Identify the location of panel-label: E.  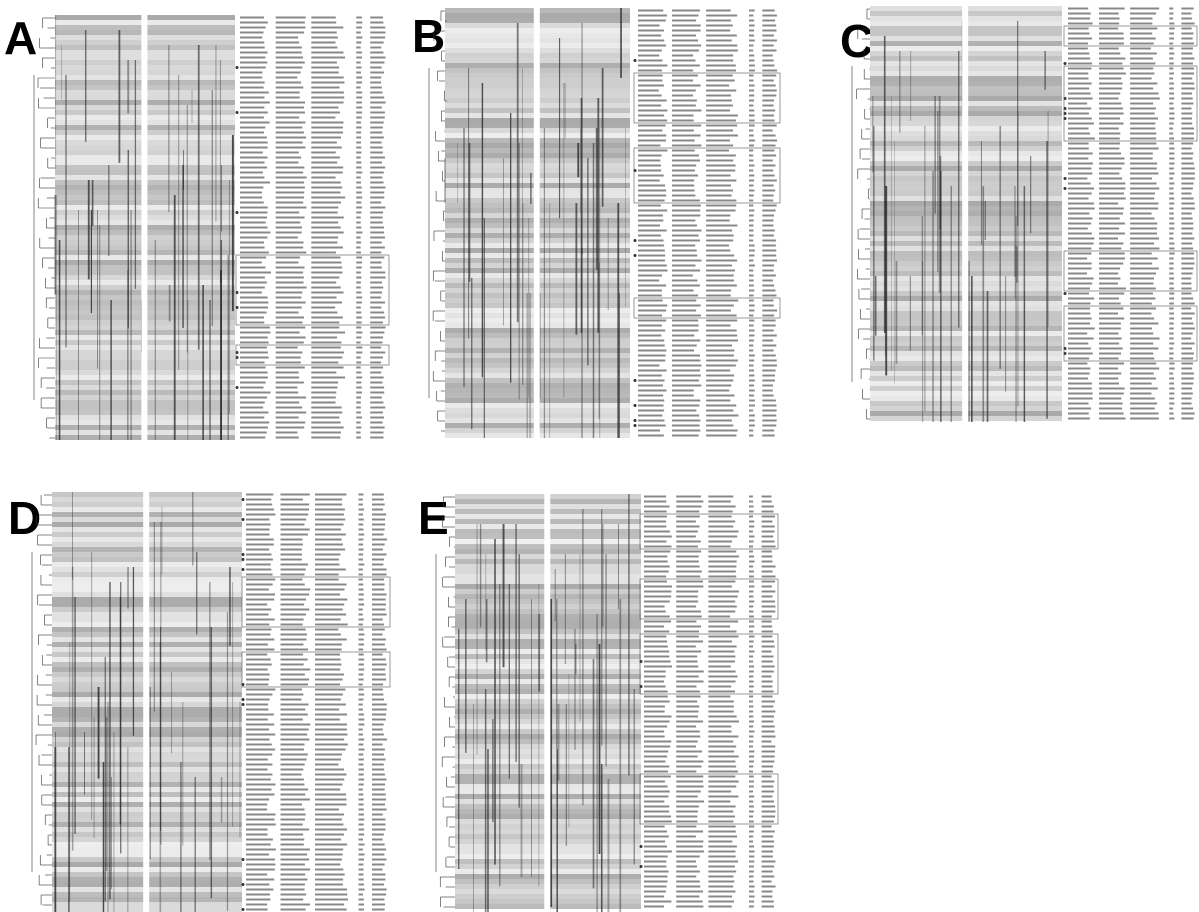
(433, 518).